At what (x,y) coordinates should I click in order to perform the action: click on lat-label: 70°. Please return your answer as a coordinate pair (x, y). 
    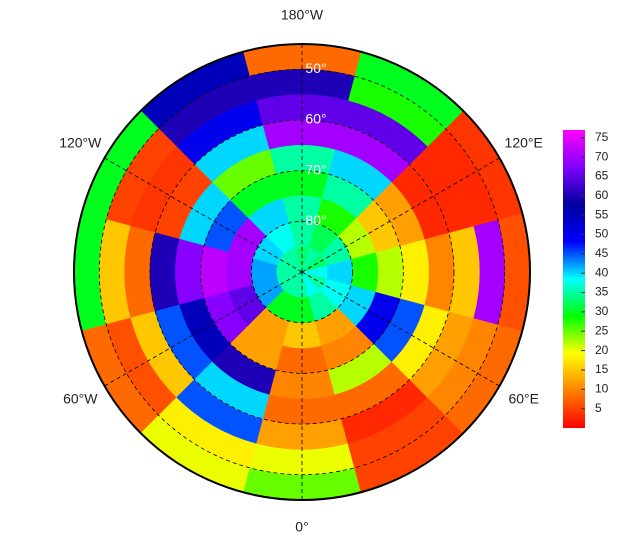
    Looking at the image, I should click on (315, 169).